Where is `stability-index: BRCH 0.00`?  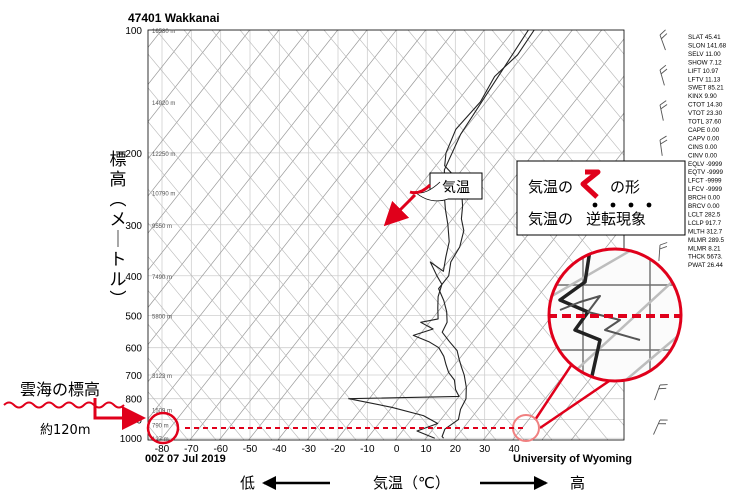
stability-index: BRCH 0.00 is located at coordinates (704, 198).